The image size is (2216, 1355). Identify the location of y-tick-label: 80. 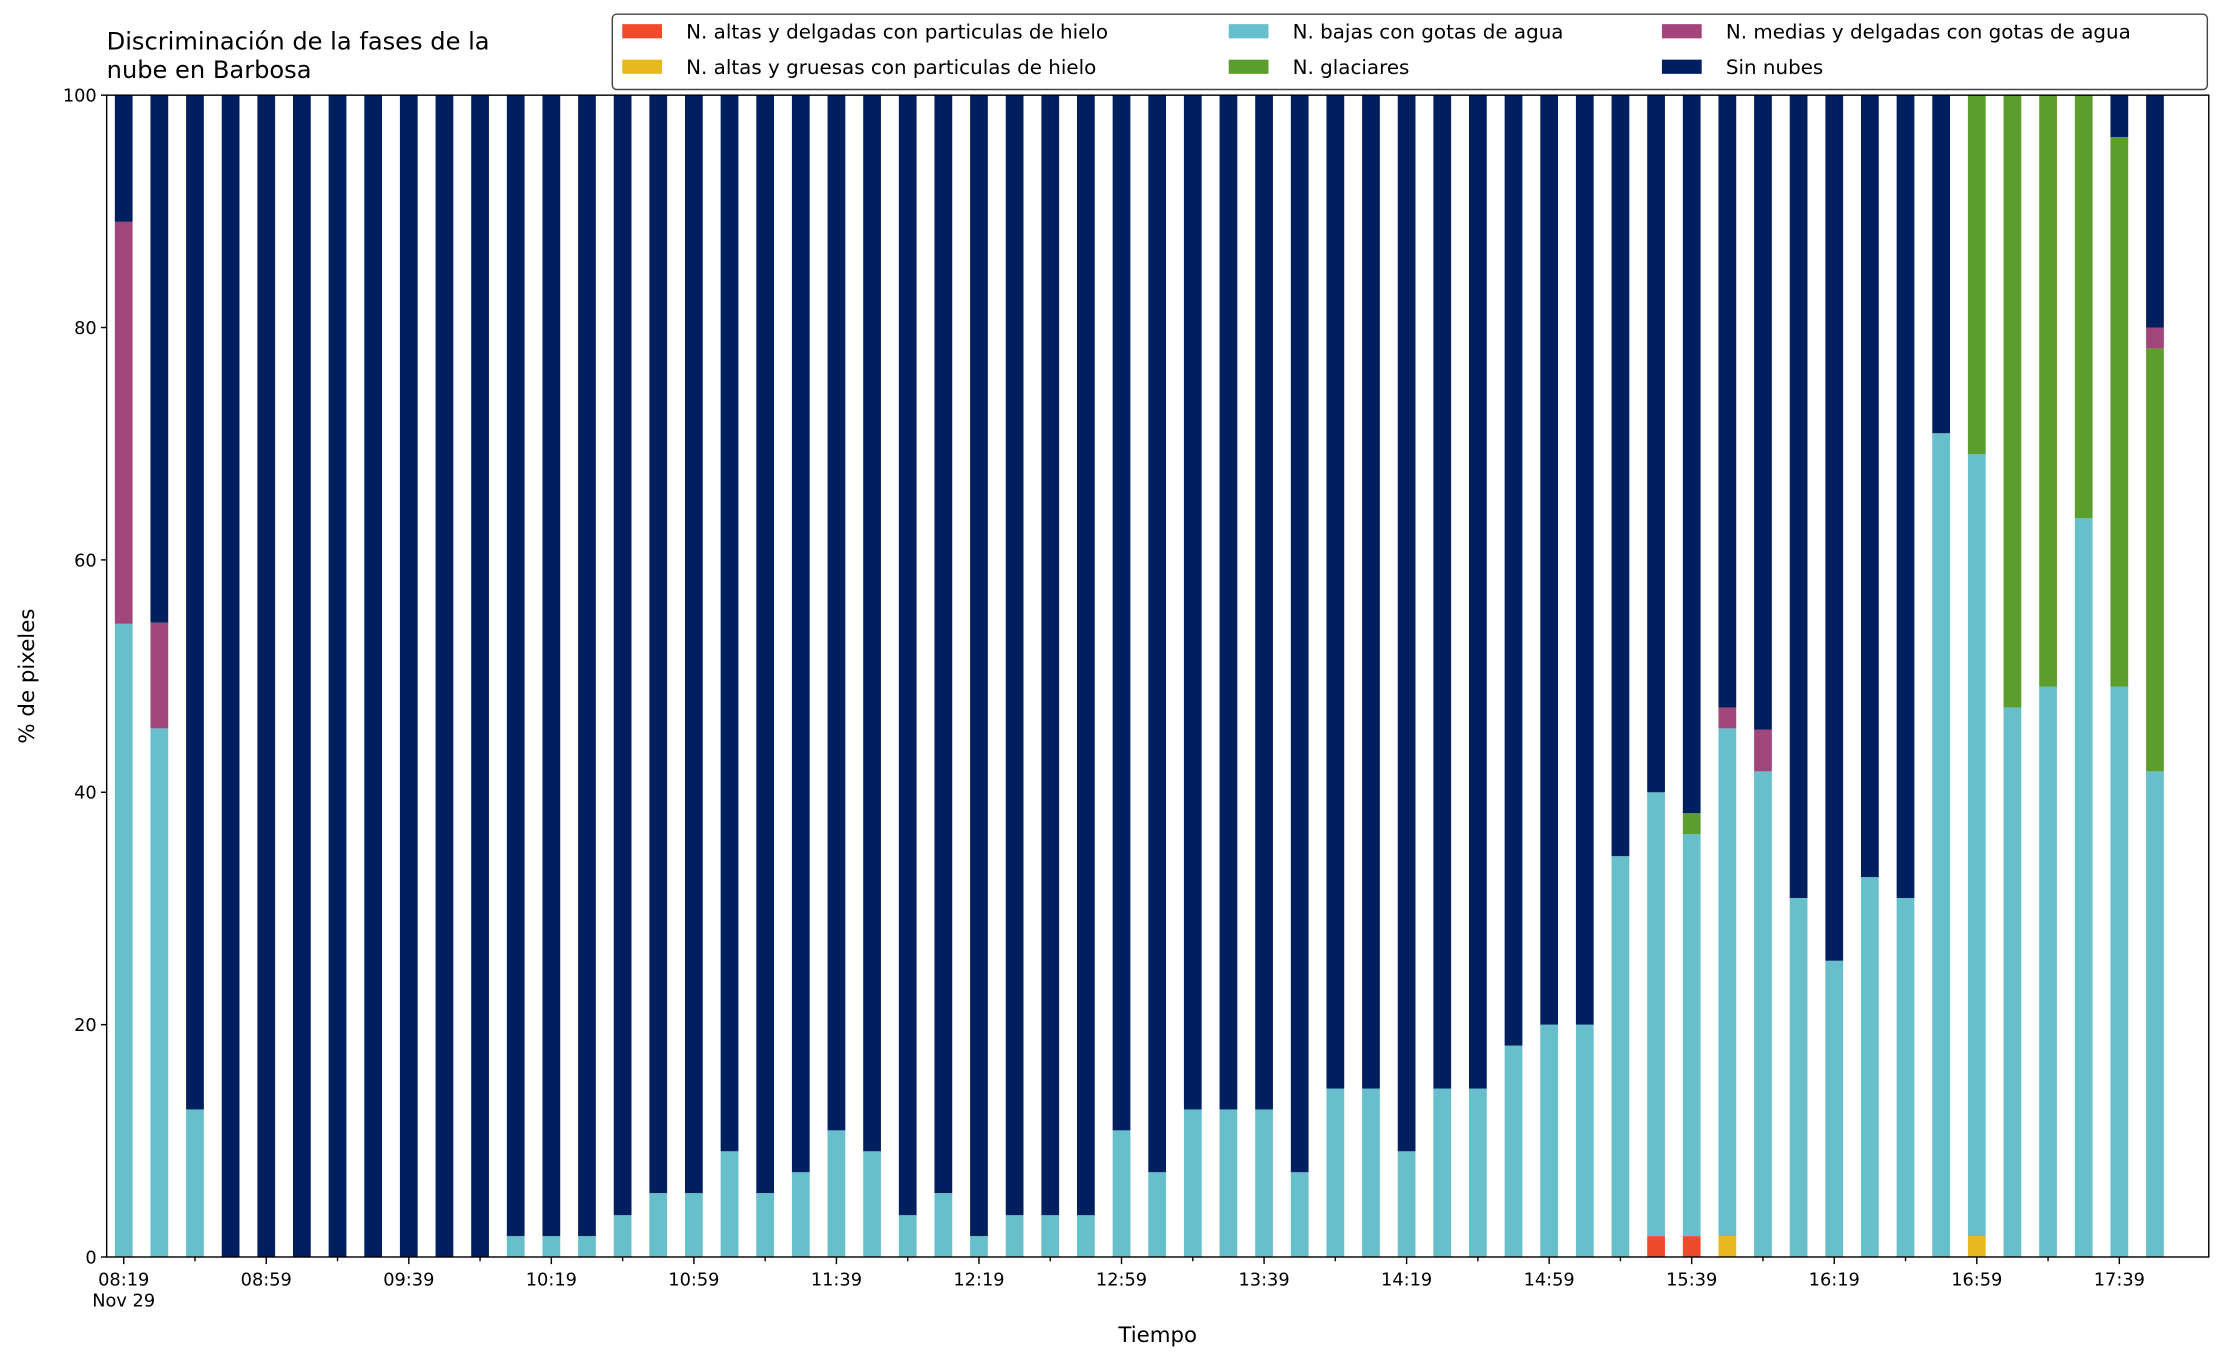
(85, 329).